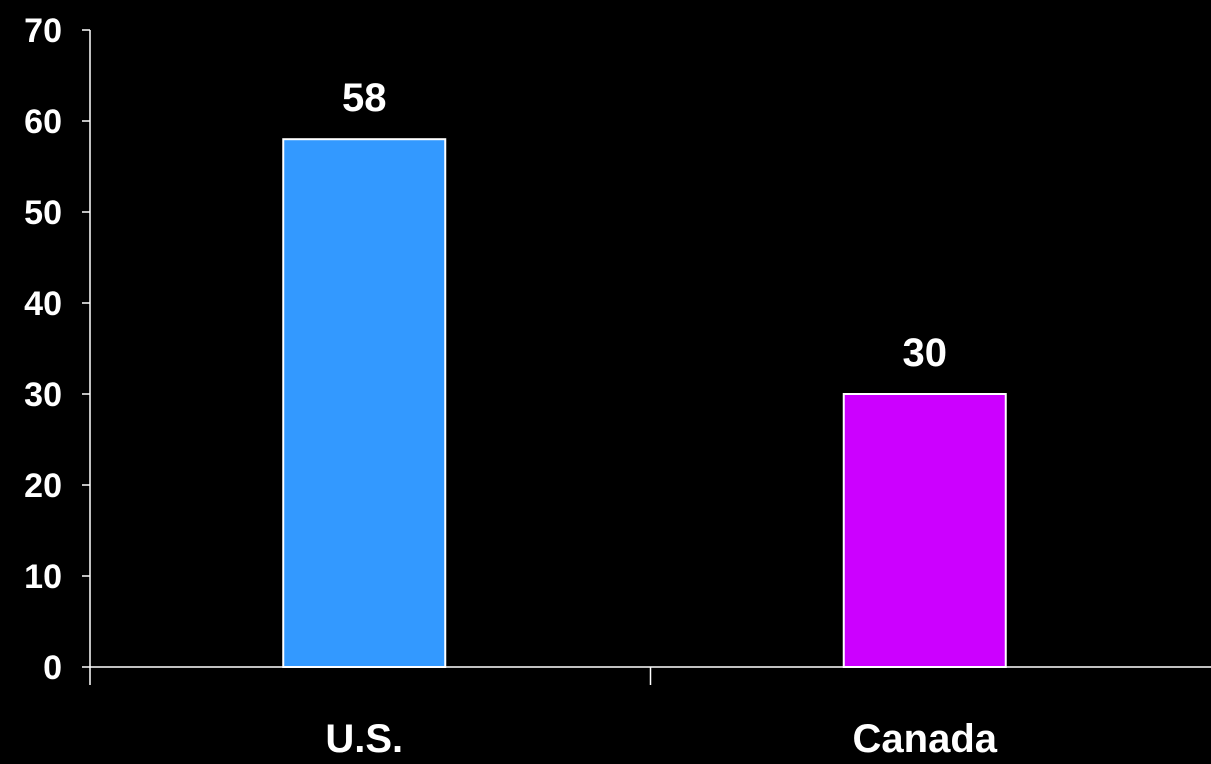 The image size is (1211, 764). Describe the element at coordinates (925, 353) in the screenshot. I see `data-label: 30` at that location.